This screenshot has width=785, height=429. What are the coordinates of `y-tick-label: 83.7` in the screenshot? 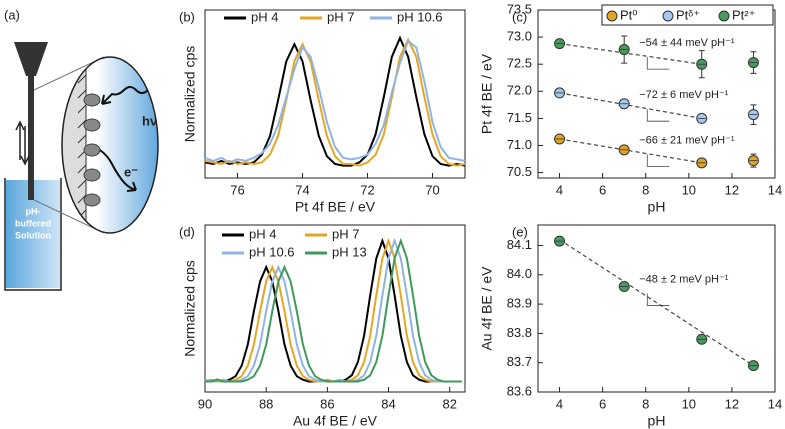 It's located at (519, 361).